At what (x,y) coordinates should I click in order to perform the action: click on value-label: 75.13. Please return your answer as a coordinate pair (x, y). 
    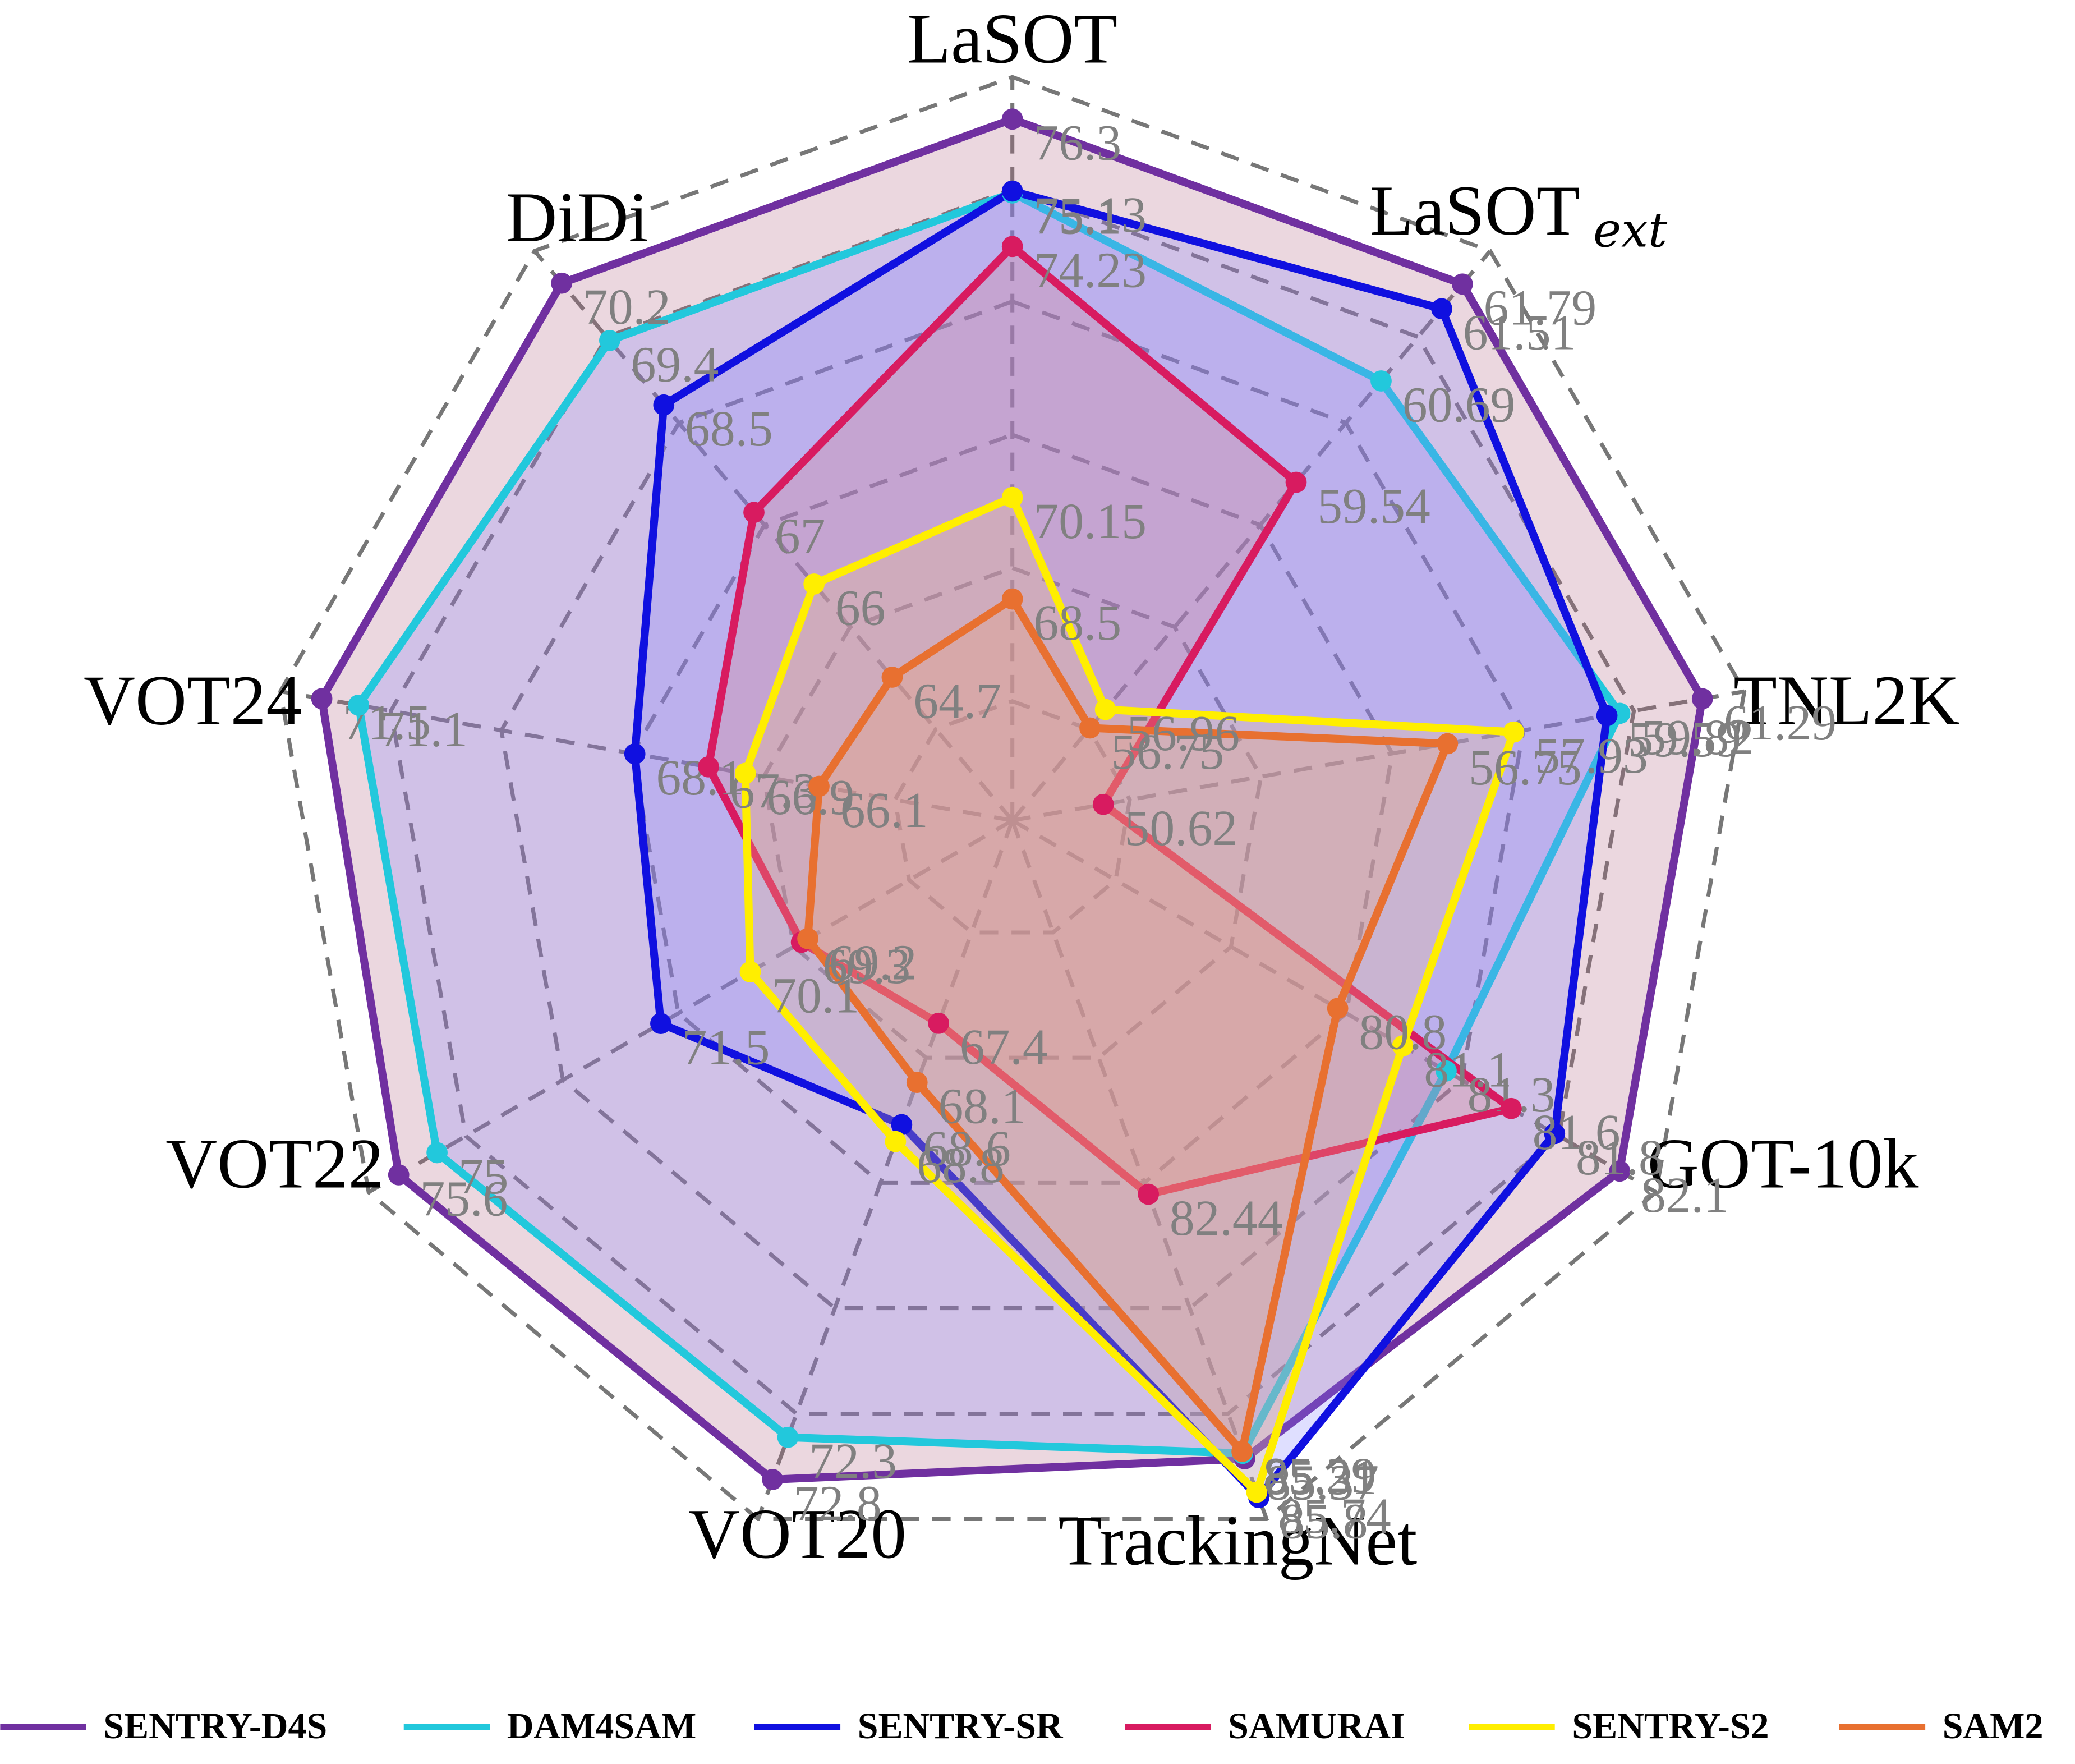
    Looking at the image, I should click on (1090, 215).